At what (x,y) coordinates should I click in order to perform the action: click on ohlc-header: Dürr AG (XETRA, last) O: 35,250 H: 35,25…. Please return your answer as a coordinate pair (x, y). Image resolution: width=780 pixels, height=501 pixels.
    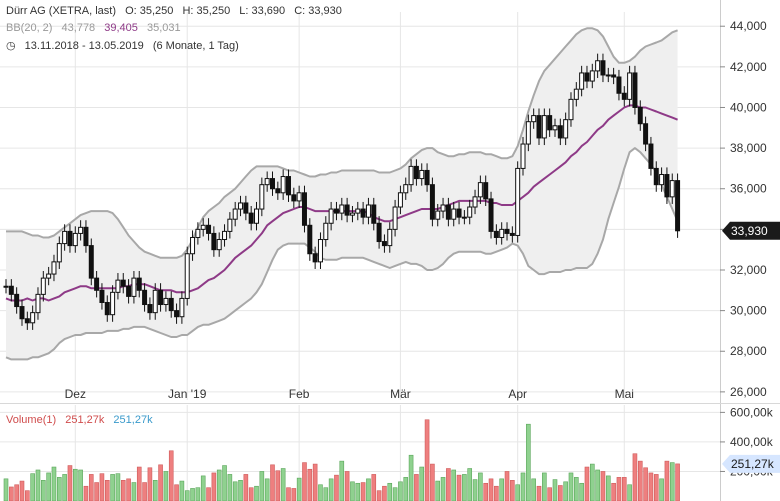
    Looking at the image, I should click on (177, 11).